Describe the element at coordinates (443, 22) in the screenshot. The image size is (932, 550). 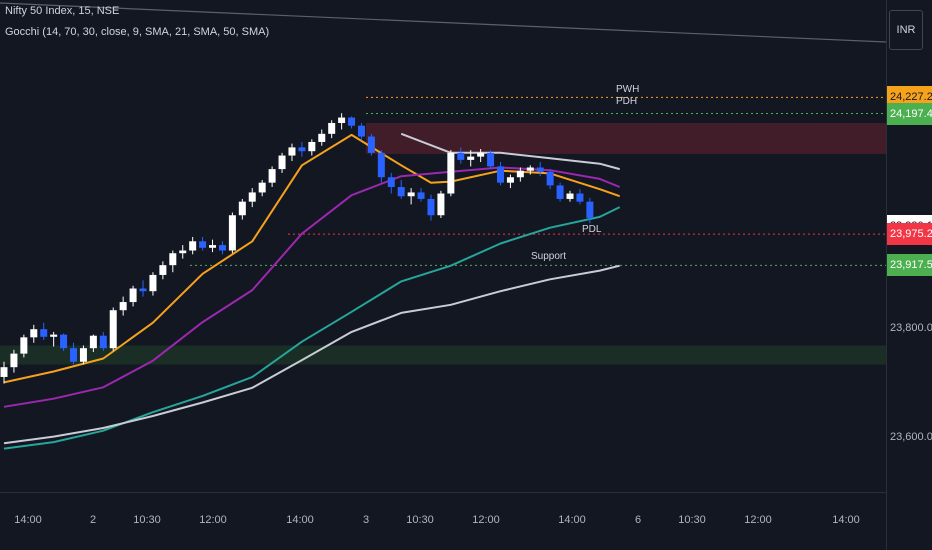
I see `trend-line` at that location.